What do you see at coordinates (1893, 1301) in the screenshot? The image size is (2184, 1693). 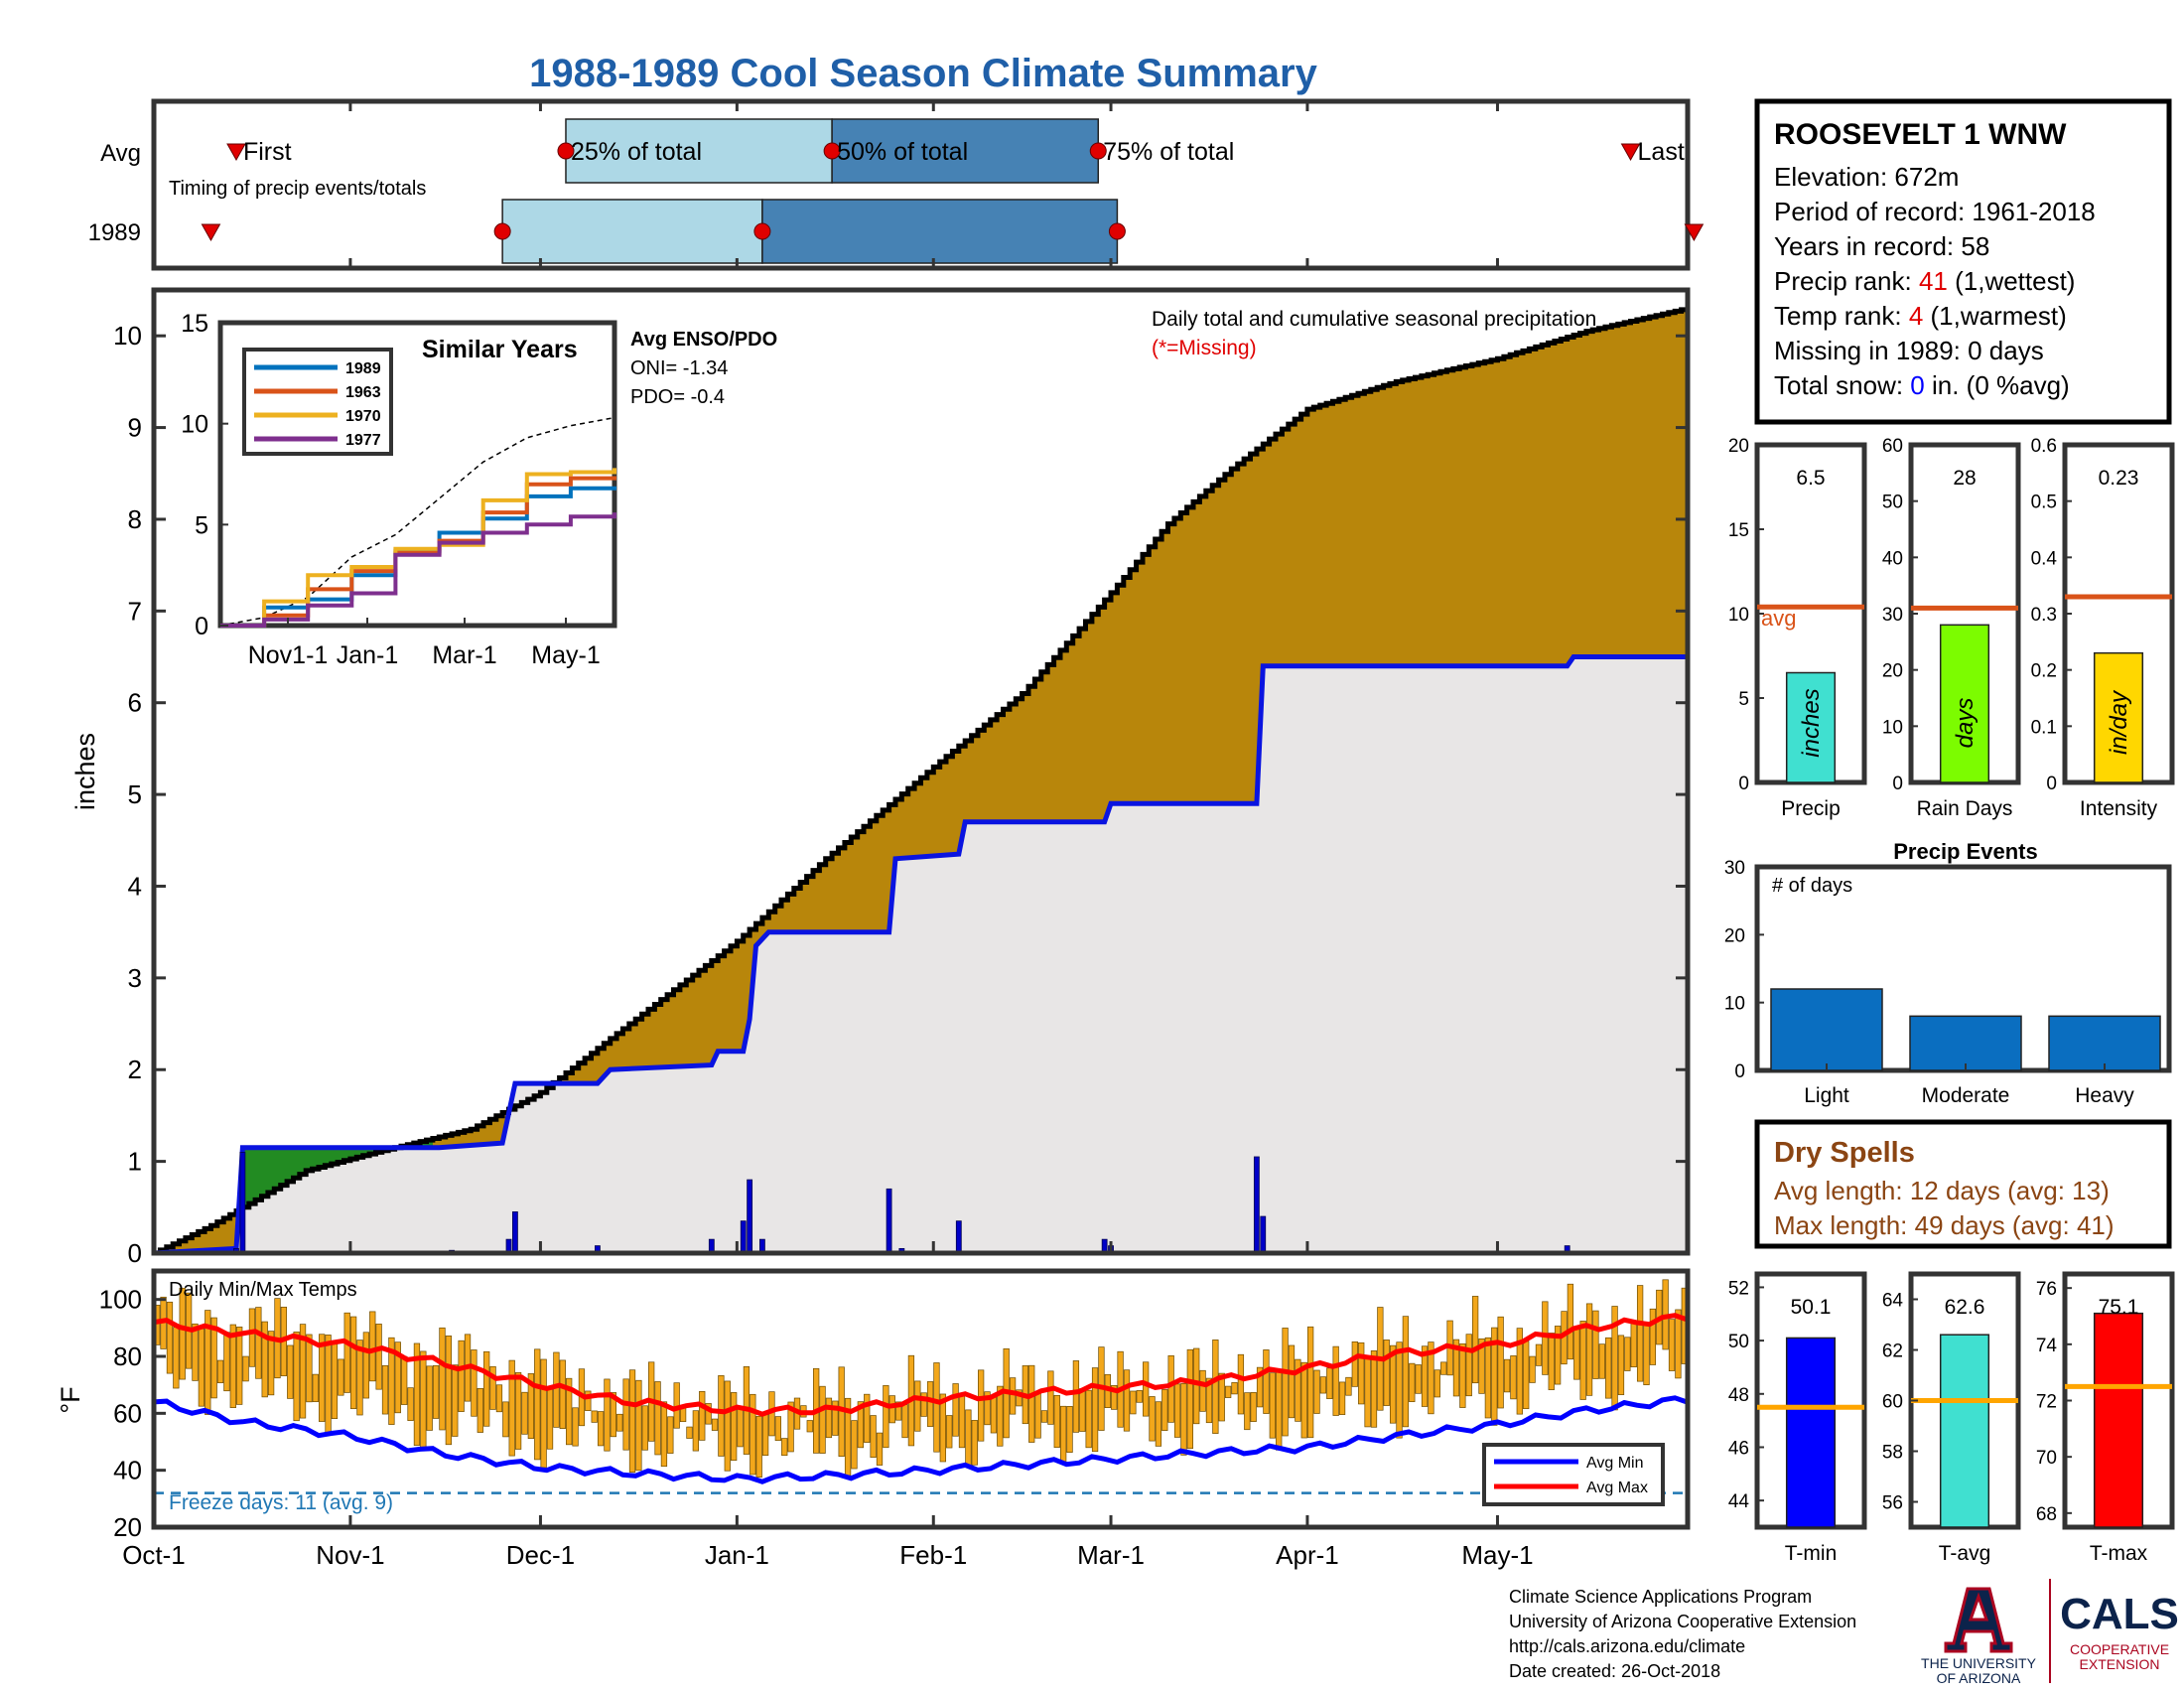 I see `temp-stat-panel-1-y-tick-label: 64` at bounding box center [1893, 1301].